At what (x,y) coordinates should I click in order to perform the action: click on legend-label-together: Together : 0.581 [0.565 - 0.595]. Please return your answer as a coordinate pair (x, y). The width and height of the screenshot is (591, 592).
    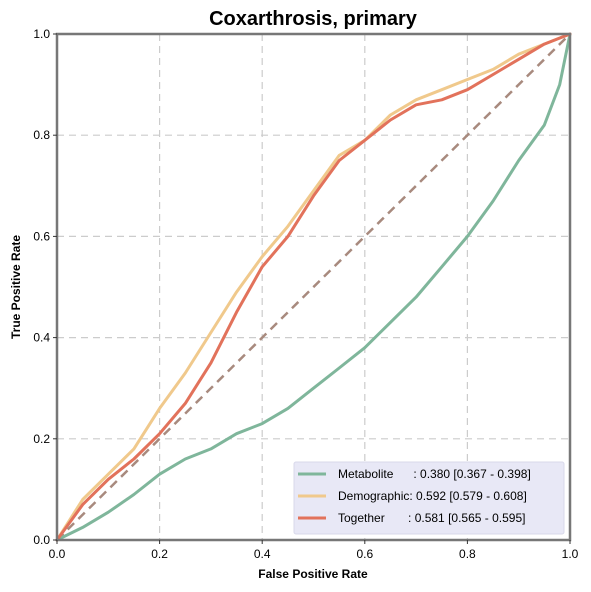
    Looking at the image, I should click on (431, 518).